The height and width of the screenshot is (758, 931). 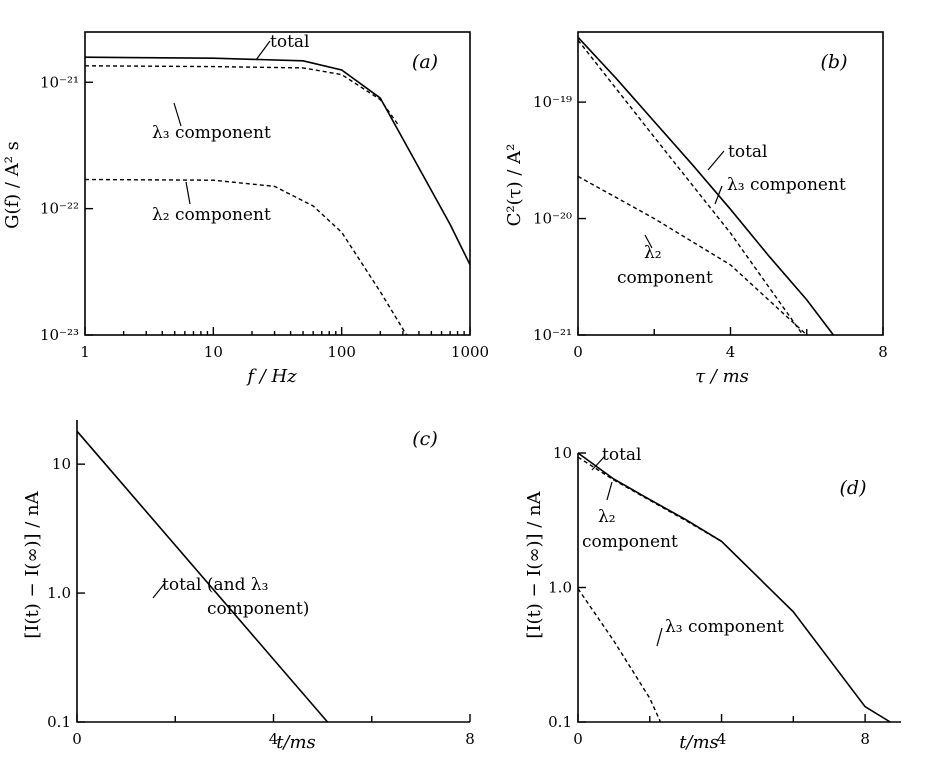 I want to click on panel-label: (d), so click(x=853, y=488).